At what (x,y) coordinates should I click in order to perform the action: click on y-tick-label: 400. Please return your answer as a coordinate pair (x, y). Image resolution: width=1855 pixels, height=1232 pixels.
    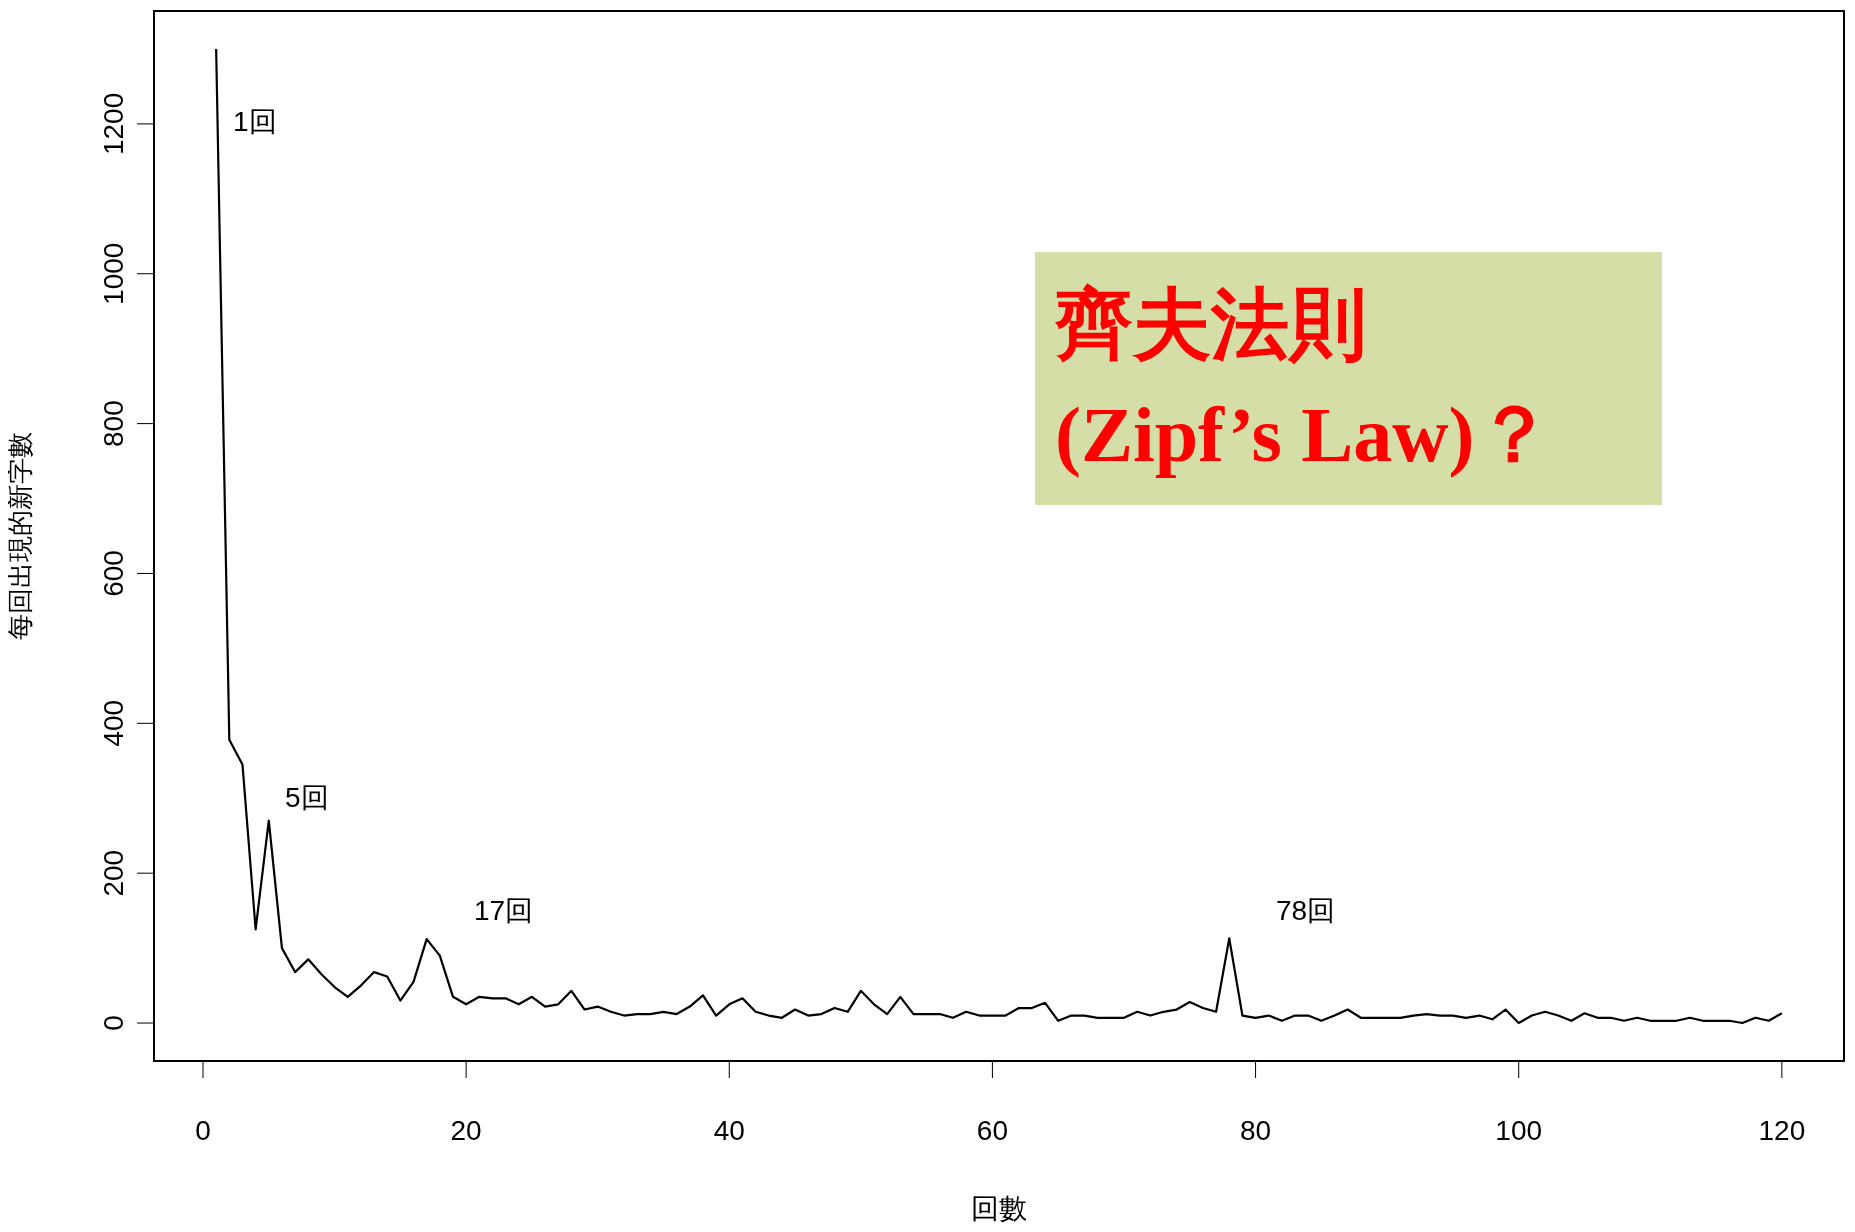
    Looking at the image, I should click on (113, 723).